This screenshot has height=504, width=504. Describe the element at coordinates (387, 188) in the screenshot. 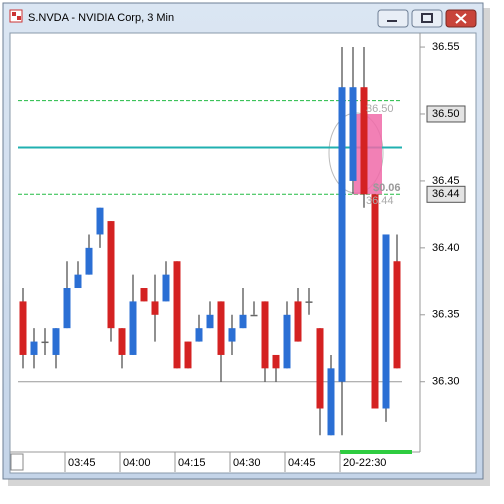

I see `trade-profit-label: $0.06` at that location.